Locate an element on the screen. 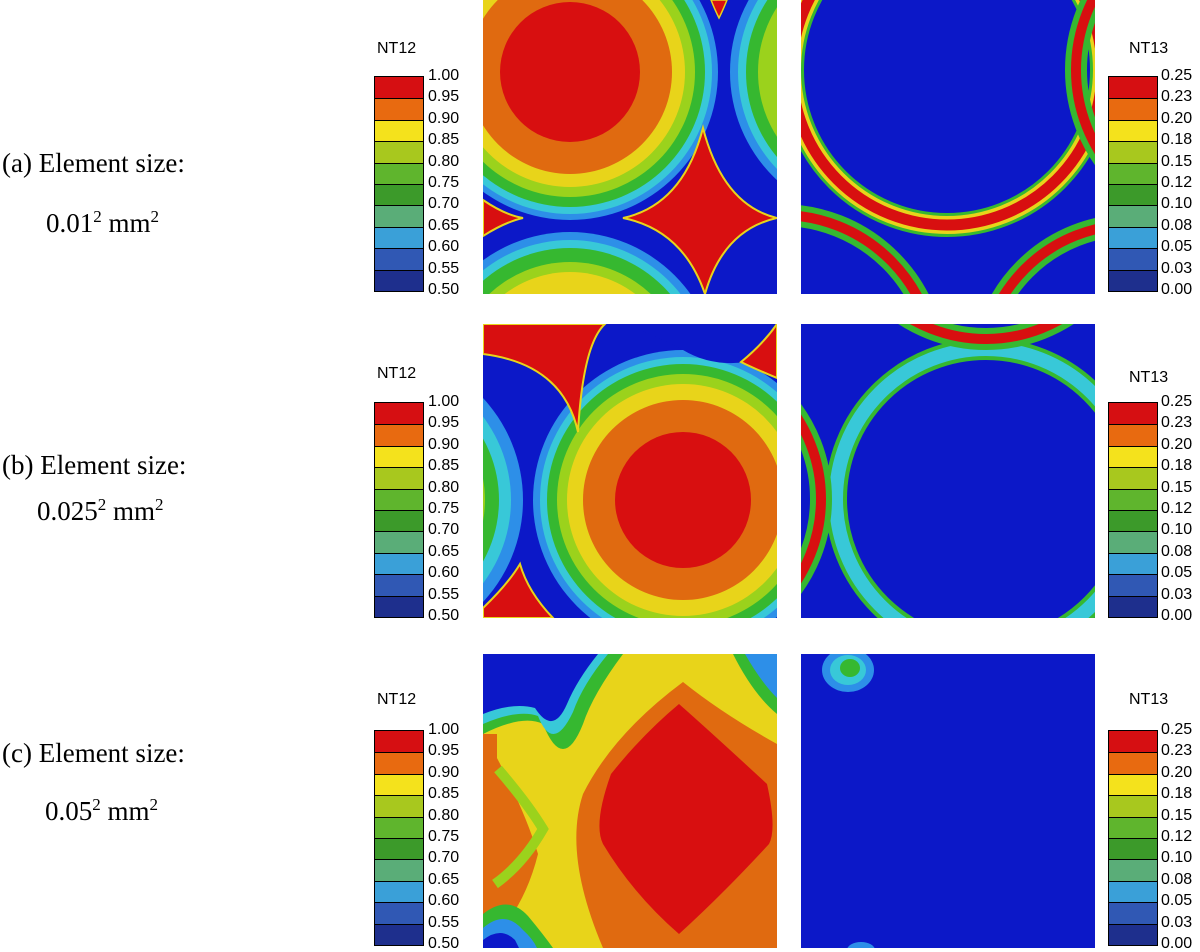 This screenshot has height=952, width=1200. colorbar-tick-label: 0.08 is located at coordinates (1177, 879).